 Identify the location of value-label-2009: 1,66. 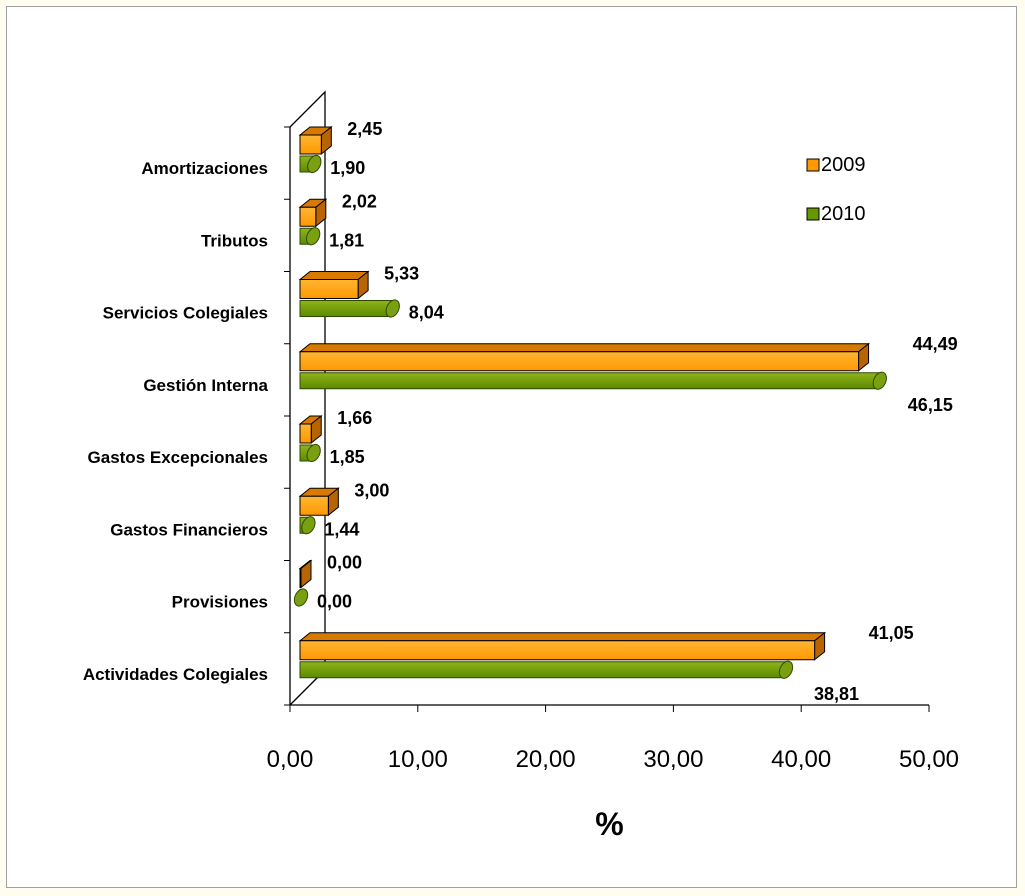
(354, 418).